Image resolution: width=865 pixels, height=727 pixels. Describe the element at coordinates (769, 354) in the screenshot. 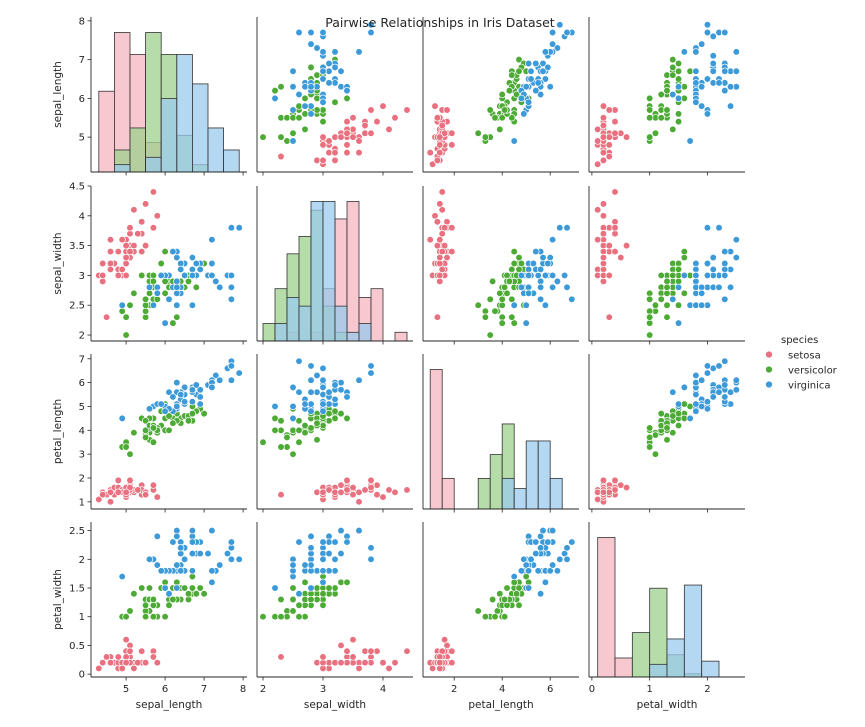

I see `legend-marker-setosa` at that location.